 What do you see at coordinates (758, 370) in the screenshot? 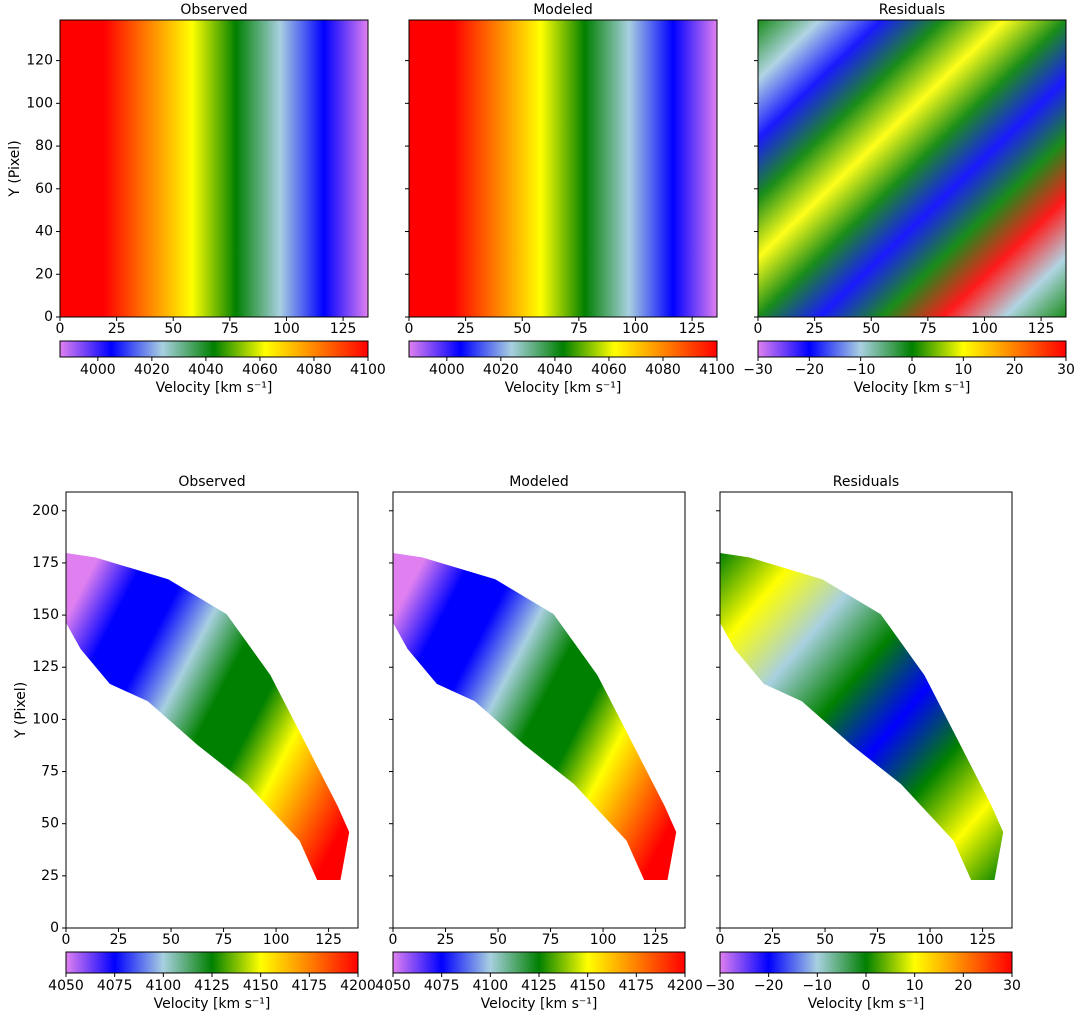
I see `colorbar-tick-label: −30` at bounding box center [758, 370].